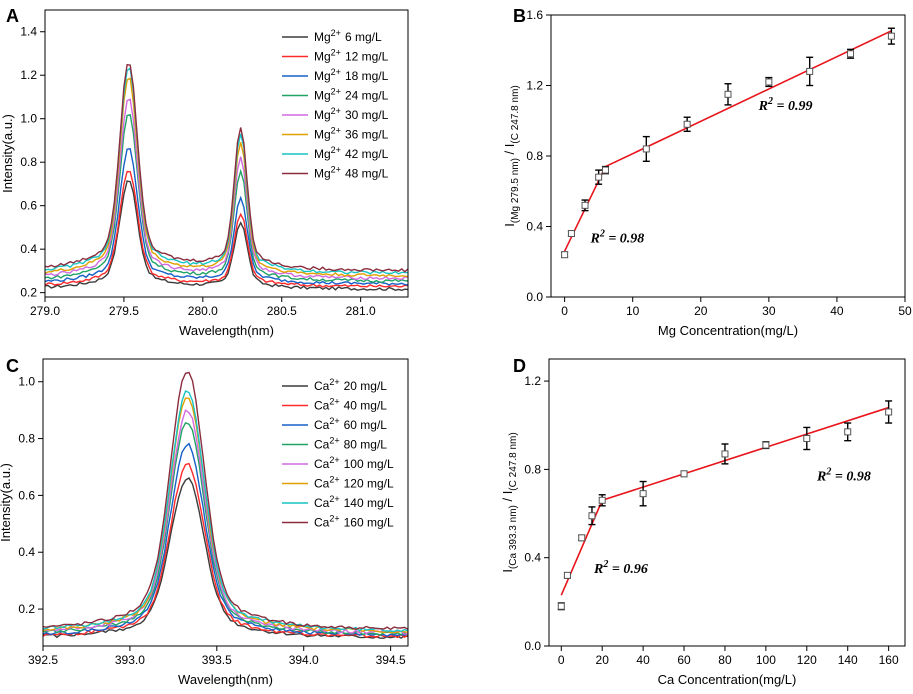 Image resolution: width=913 pixels, height=694 pixels. I want to click on panel-letter: A, so click(12, 16).